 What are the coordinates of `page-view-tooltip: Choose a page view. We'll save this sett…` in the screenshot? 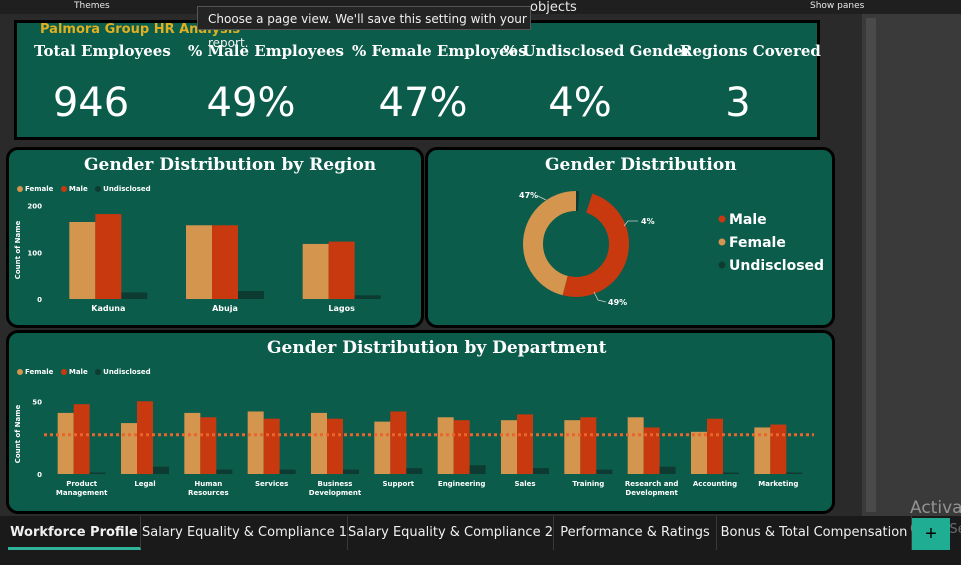 It's located at (364, 28).